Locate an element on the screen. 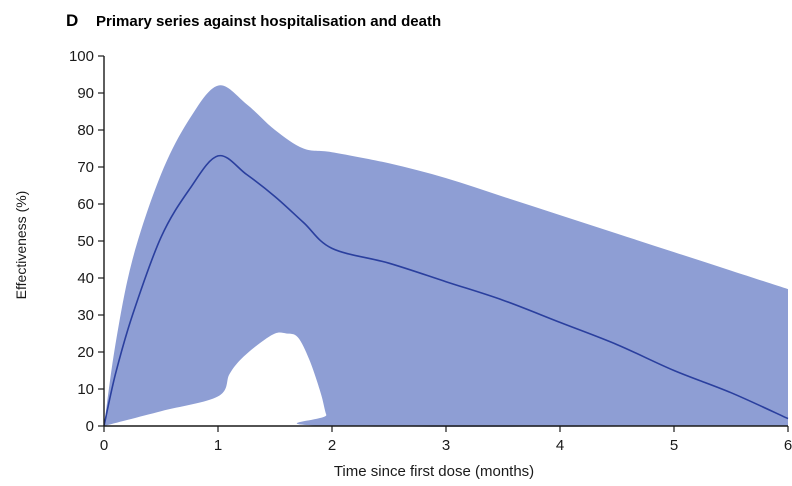  y-tick-label: 60 is located at coordinates (85, 204).